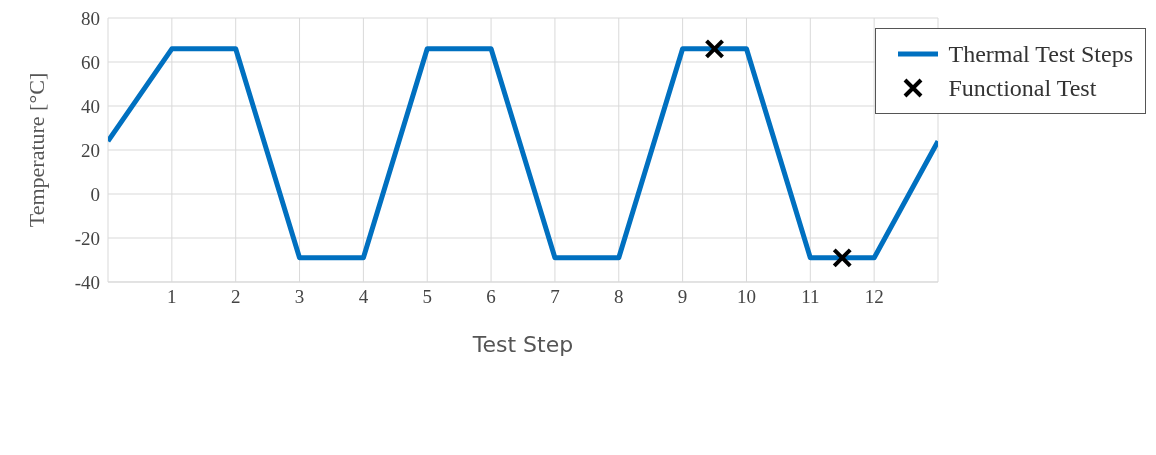 The image size is (1156, 455). I want to click on x-axis-title: Test Step, so click(522, 344).